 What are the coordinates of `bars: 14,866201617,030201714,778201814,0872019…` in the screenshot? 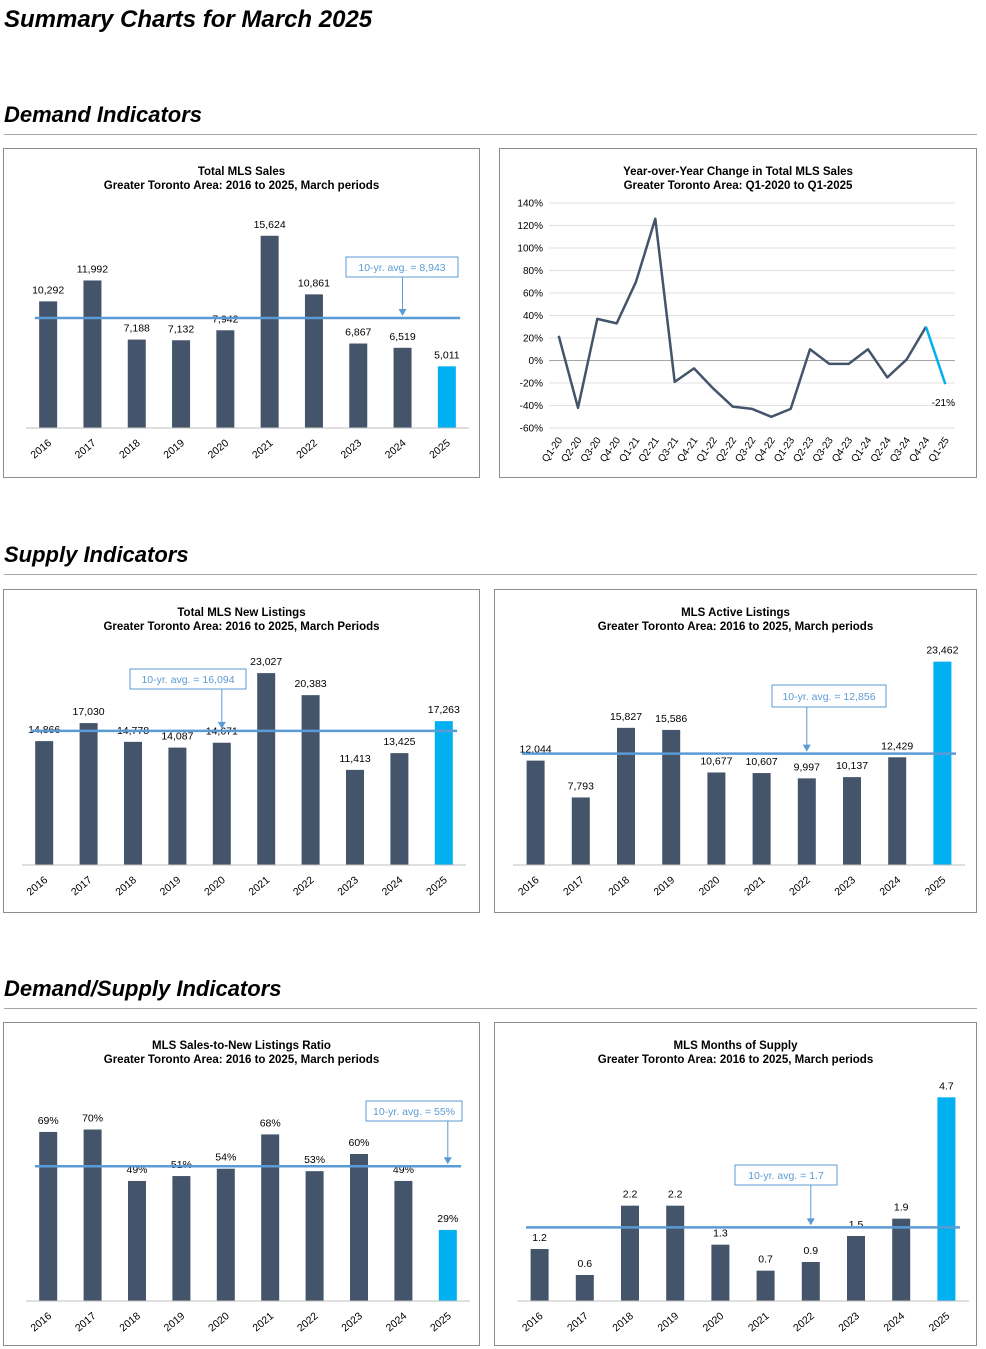 It's located at (242, 777).